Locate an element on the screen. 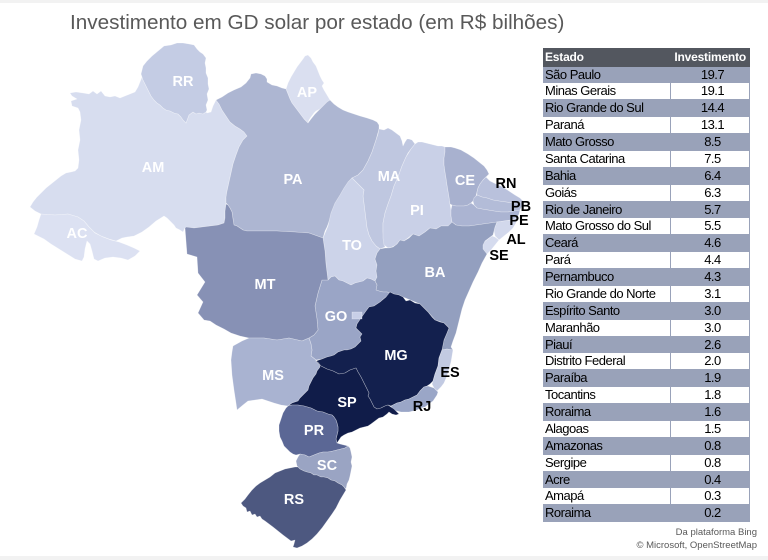  svg-text: MS is located at coordinates (273, 376).